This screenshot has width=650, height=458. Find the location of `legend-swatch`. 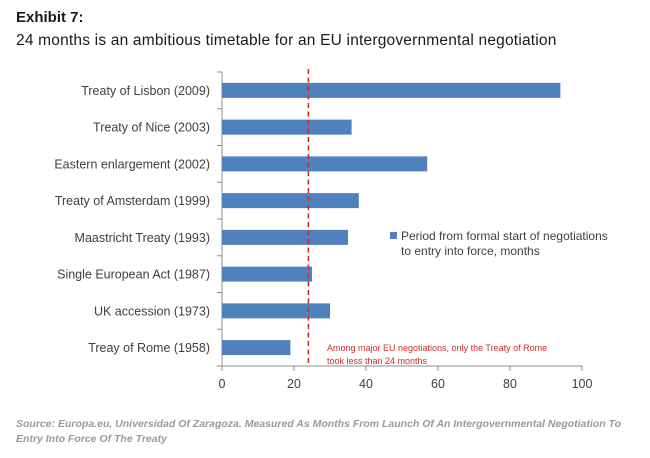

legend-swatch is located at coordinates (393, 235).